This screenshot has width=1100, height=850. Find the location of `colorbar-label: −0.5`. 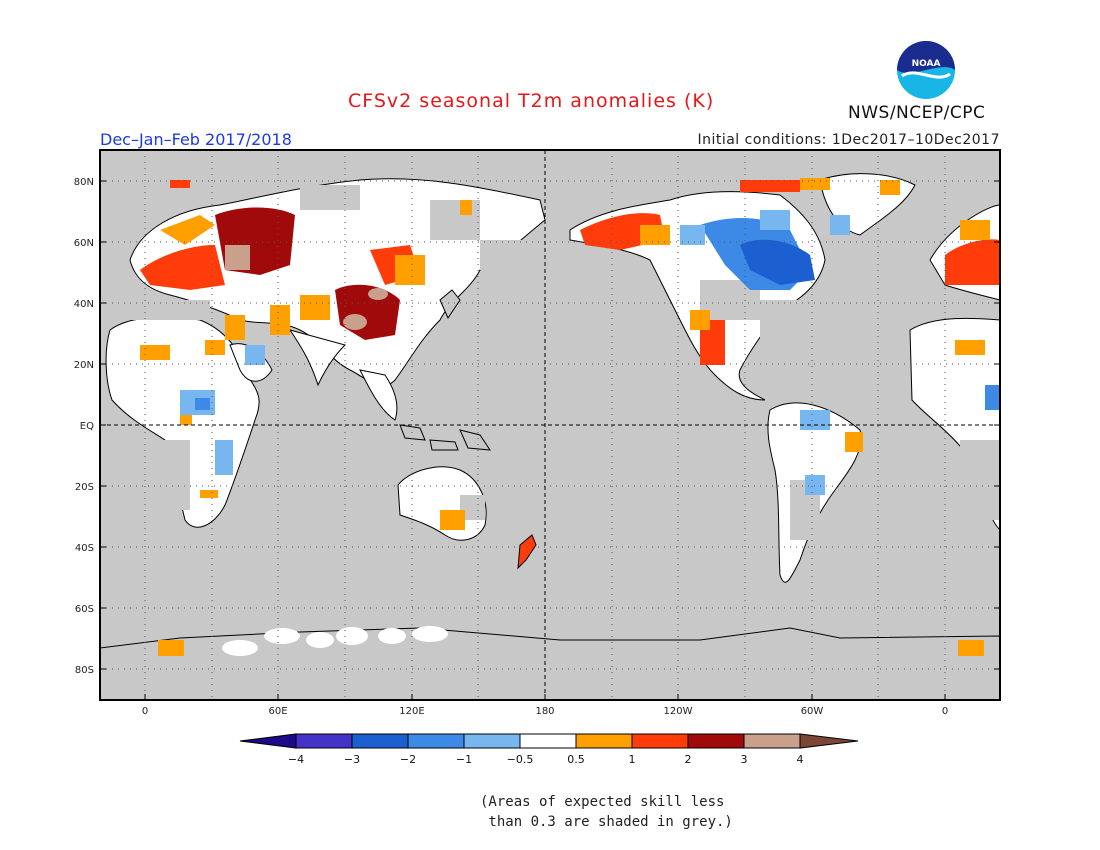

colorbar-label: −0.5 is located at coordinates (520, 759).